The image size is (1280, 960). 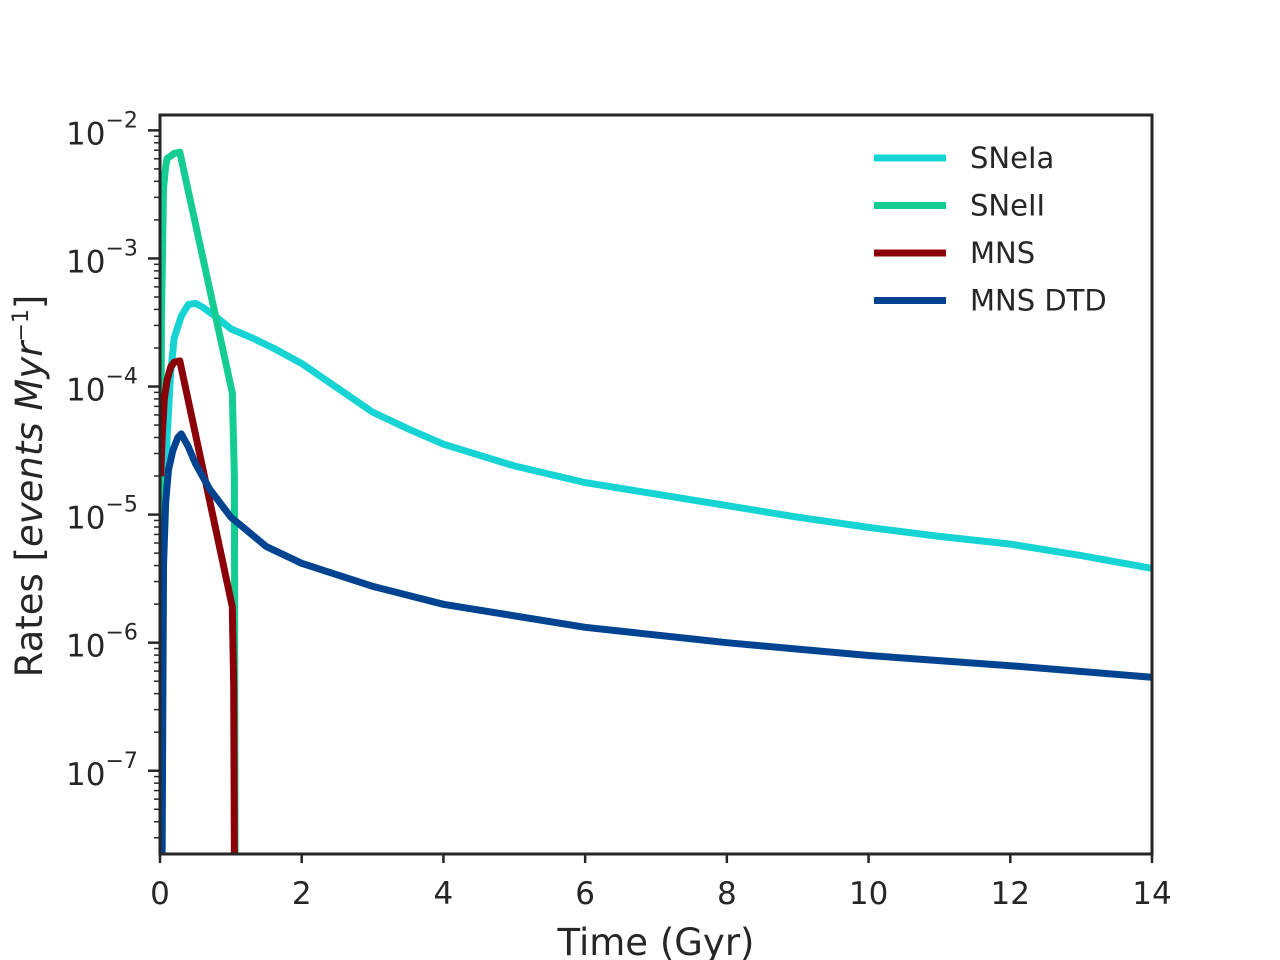 What do you see at coordinates (990, 229) in the screenshot?
I see `legend: SNeIa SNeII MNS MNS DTD` at bounding box center [990, 229].